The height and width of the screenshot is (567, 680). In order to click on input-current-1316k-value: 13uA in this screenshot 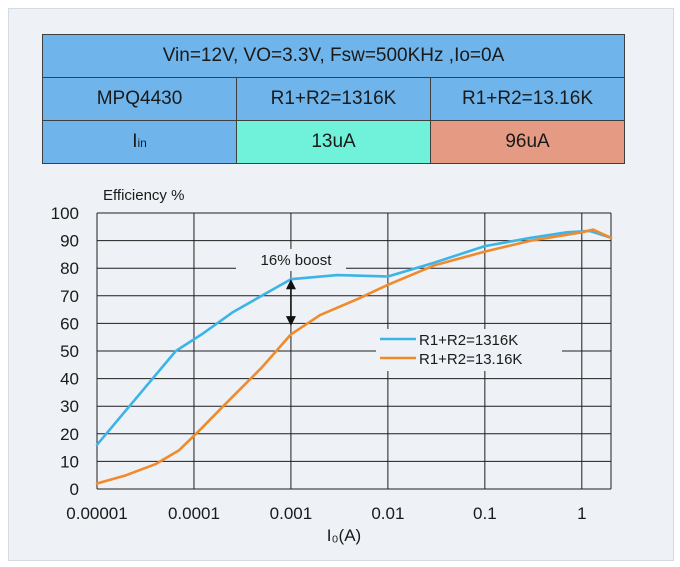, I will do `click(333, 142)`.